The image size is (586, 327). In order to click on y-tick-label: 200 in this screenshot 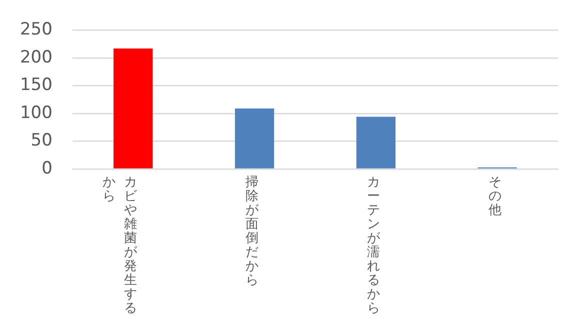, I will do `click(36, 57)`.